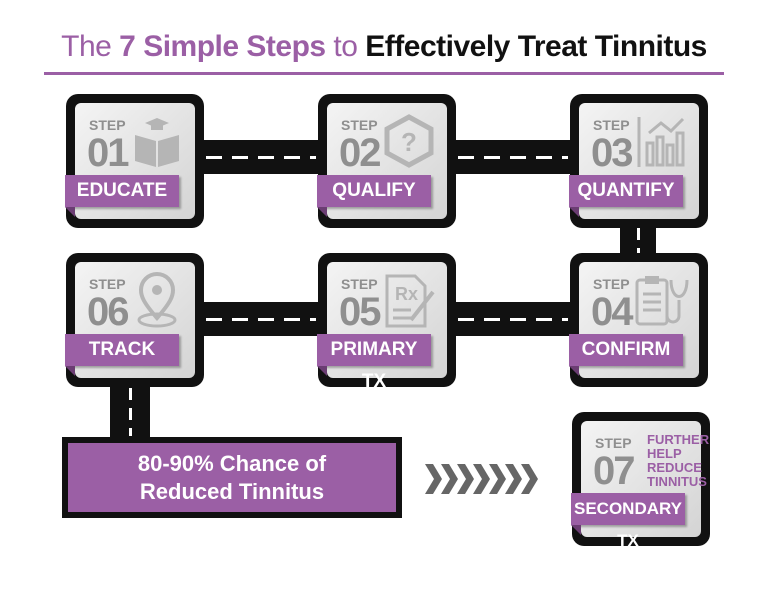 The image size is (768, 593). I want to click on step-number: 05, so click(360, 312).